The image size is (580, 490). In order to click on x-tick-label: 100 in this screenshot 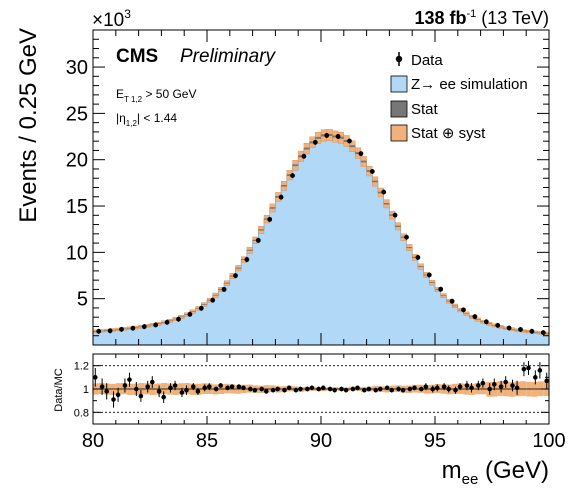, I will do `click(548, 441)`.